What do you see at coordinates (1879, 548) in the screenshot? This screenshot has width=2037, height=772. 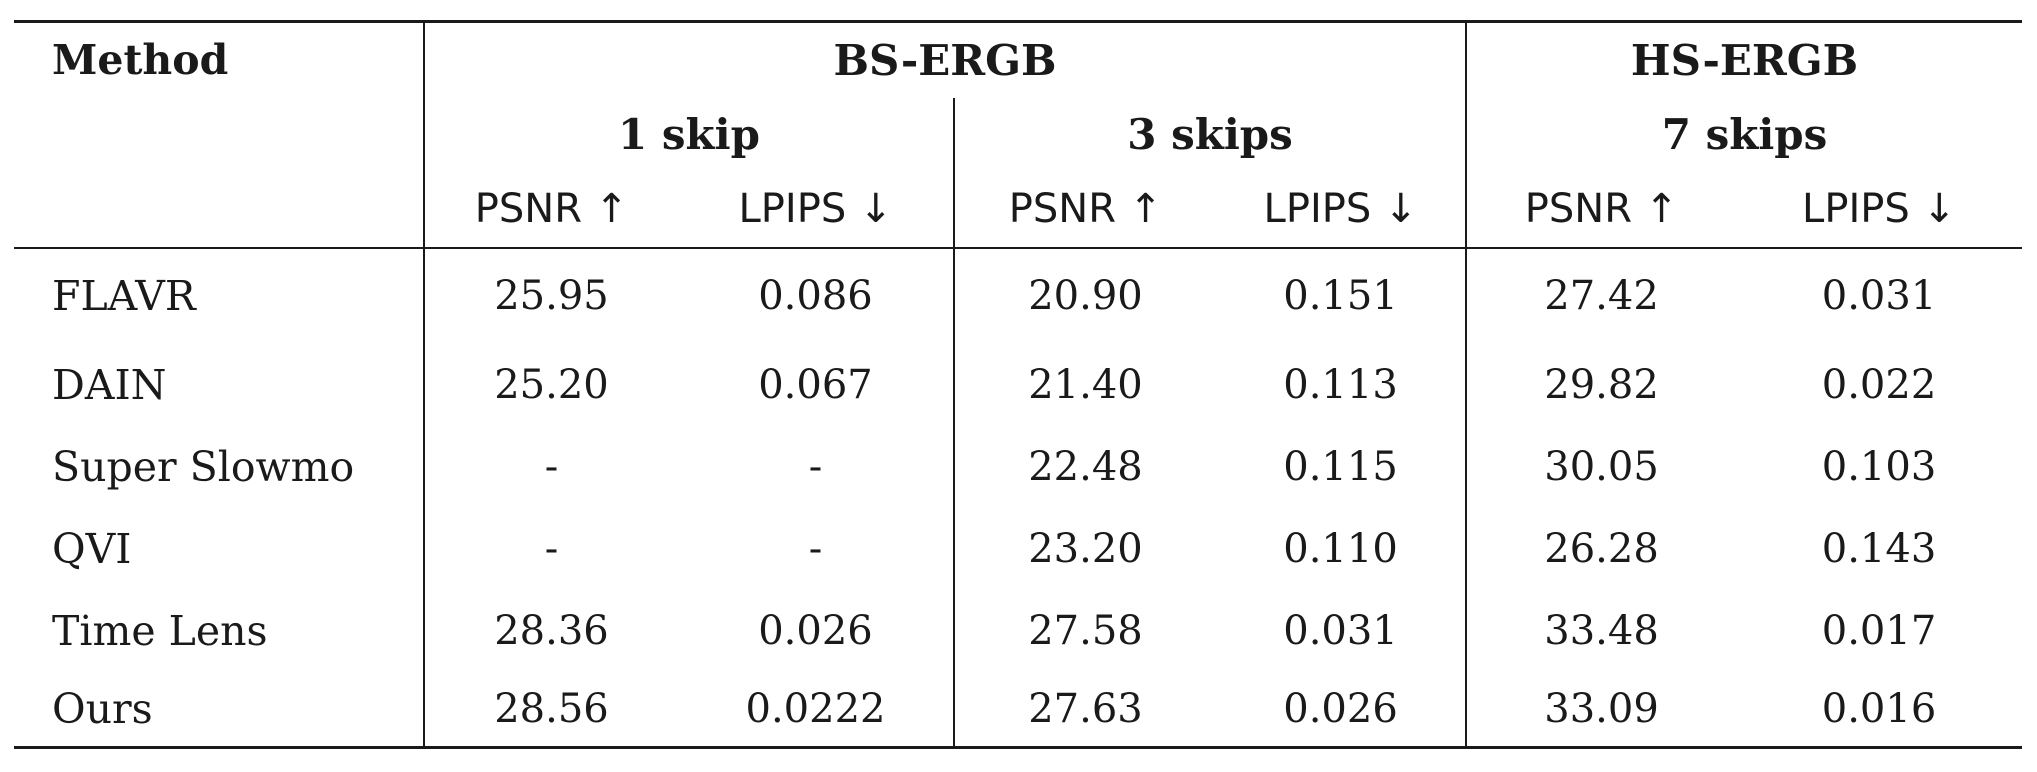 I see `value-cell: 0.143` at bounding box center [1879, 548].